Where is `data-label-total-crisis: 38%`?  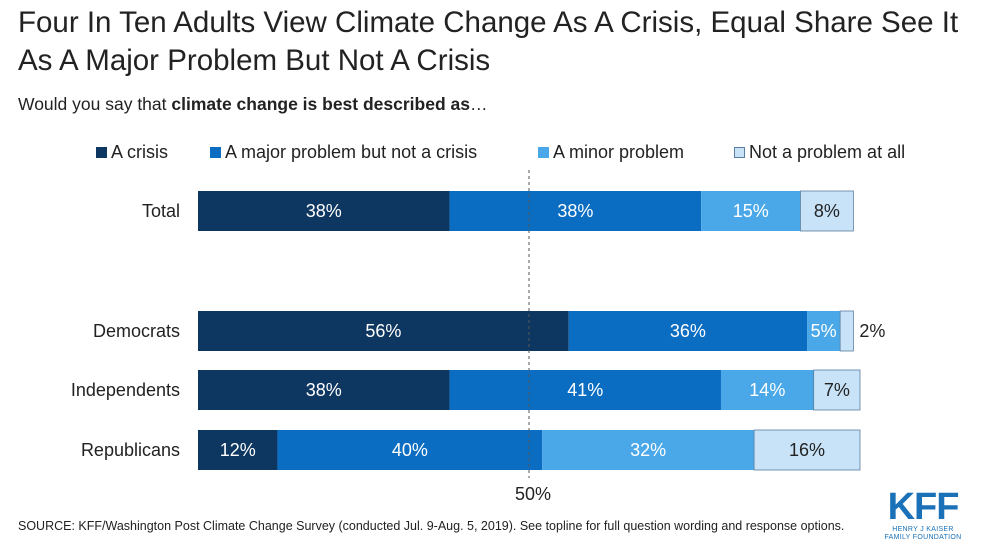
data-label-total-crisis: 38% is located at coordinates (324, 211).